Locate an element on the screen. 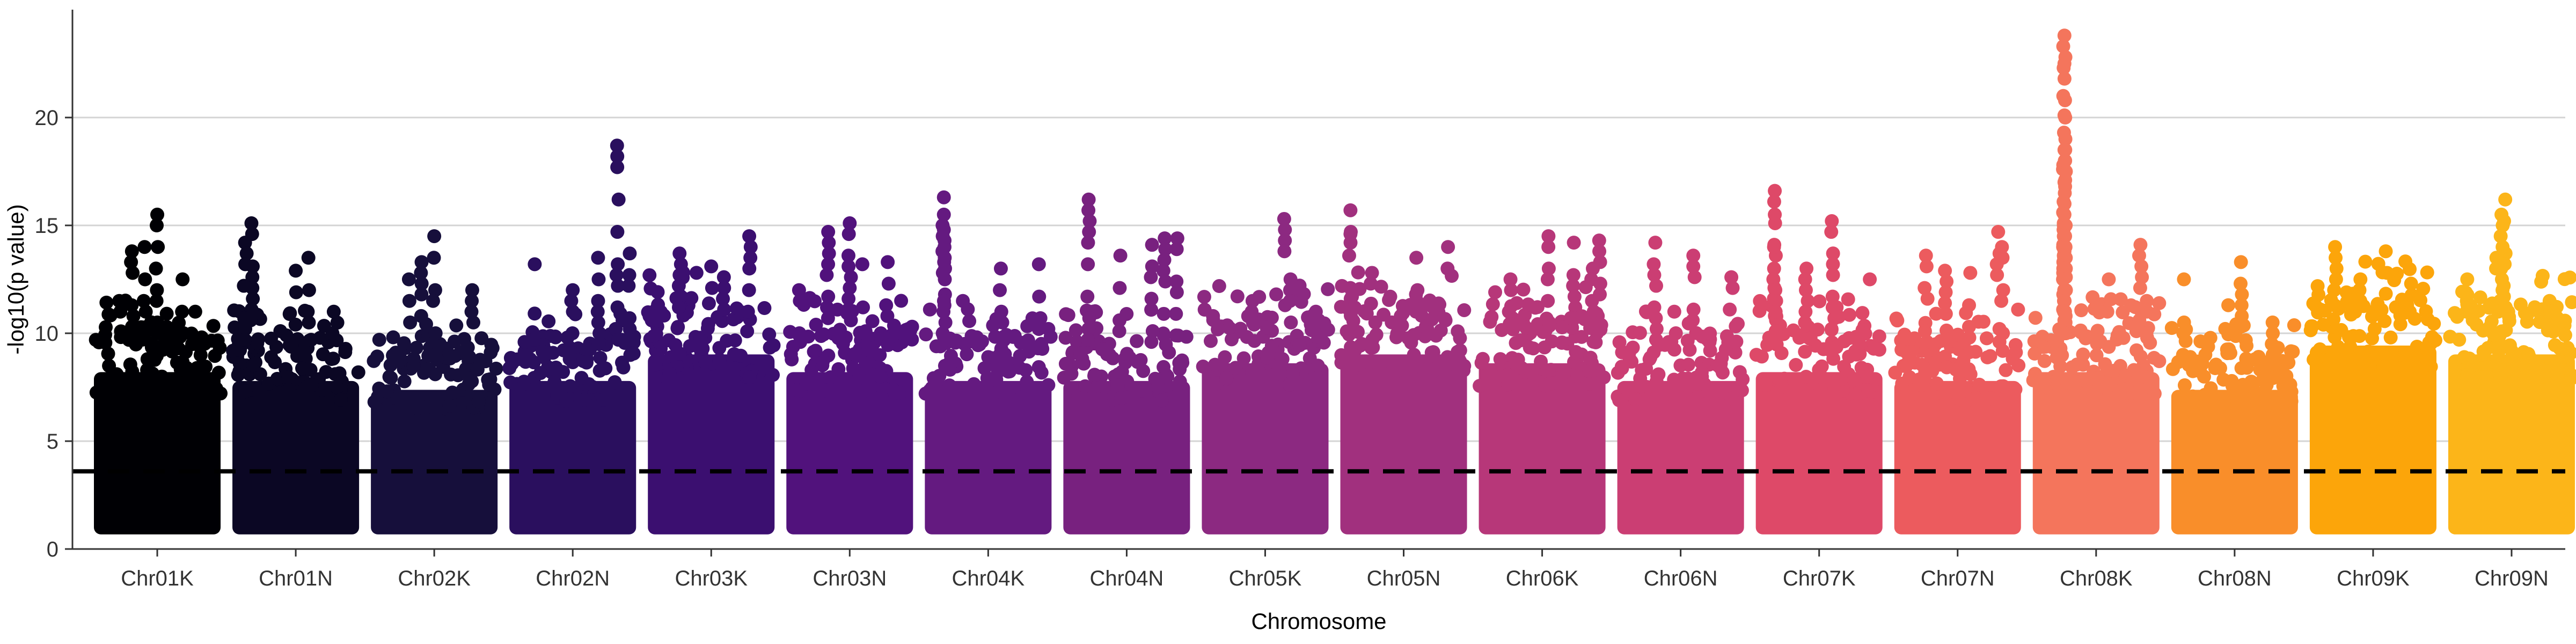 The width and height of the screenshot is (2576, 644). x-tick-label-chr04k: Chr04K is located at coordinates (988, 578).